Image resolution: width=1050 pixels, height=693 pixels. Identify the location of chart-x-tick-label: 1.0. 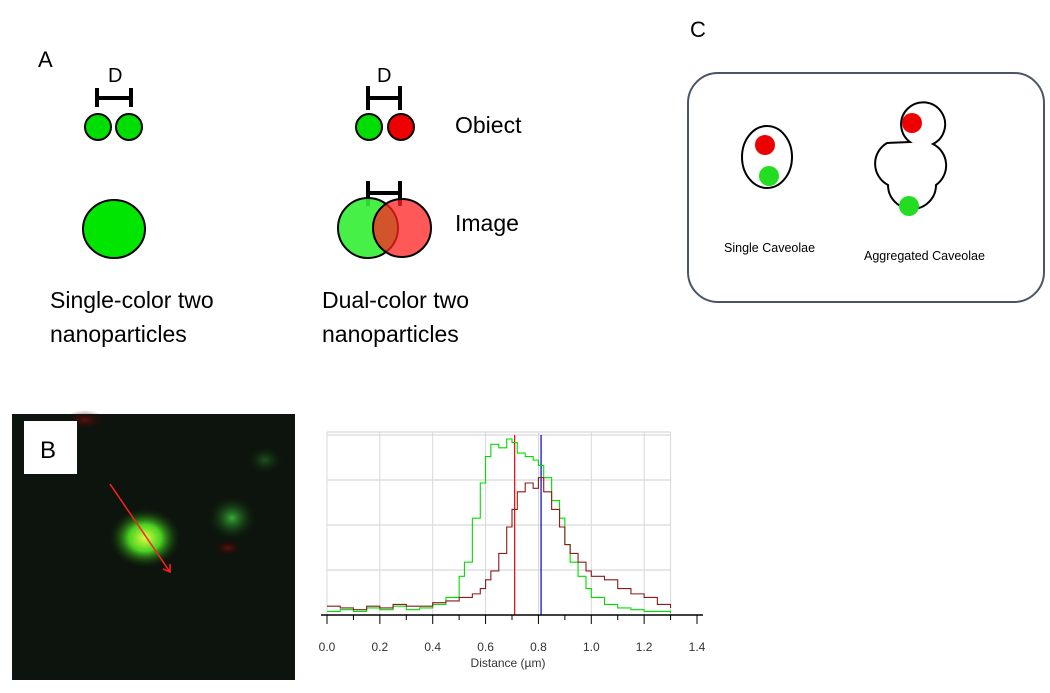
(591, 647).